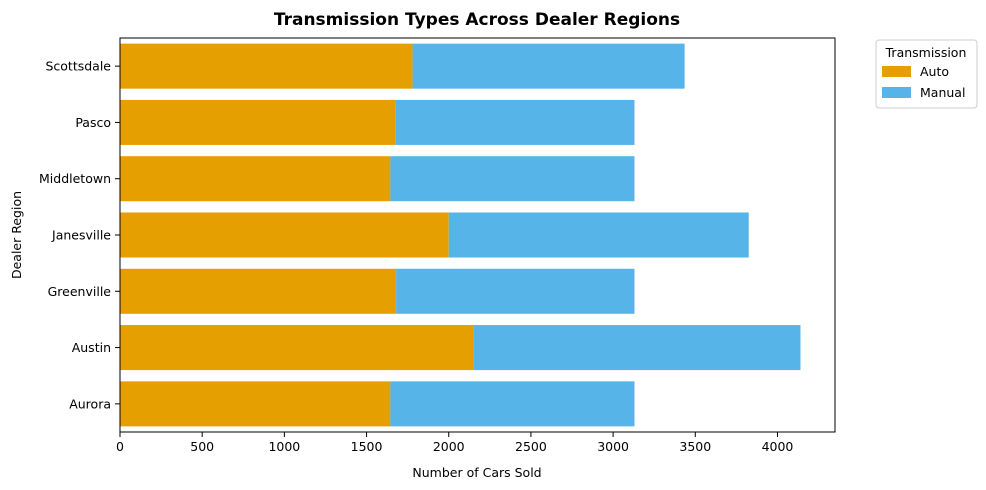 The image size is (986, 490). I want to click on y-tick-label: Scottsdale, so click(78, 66).